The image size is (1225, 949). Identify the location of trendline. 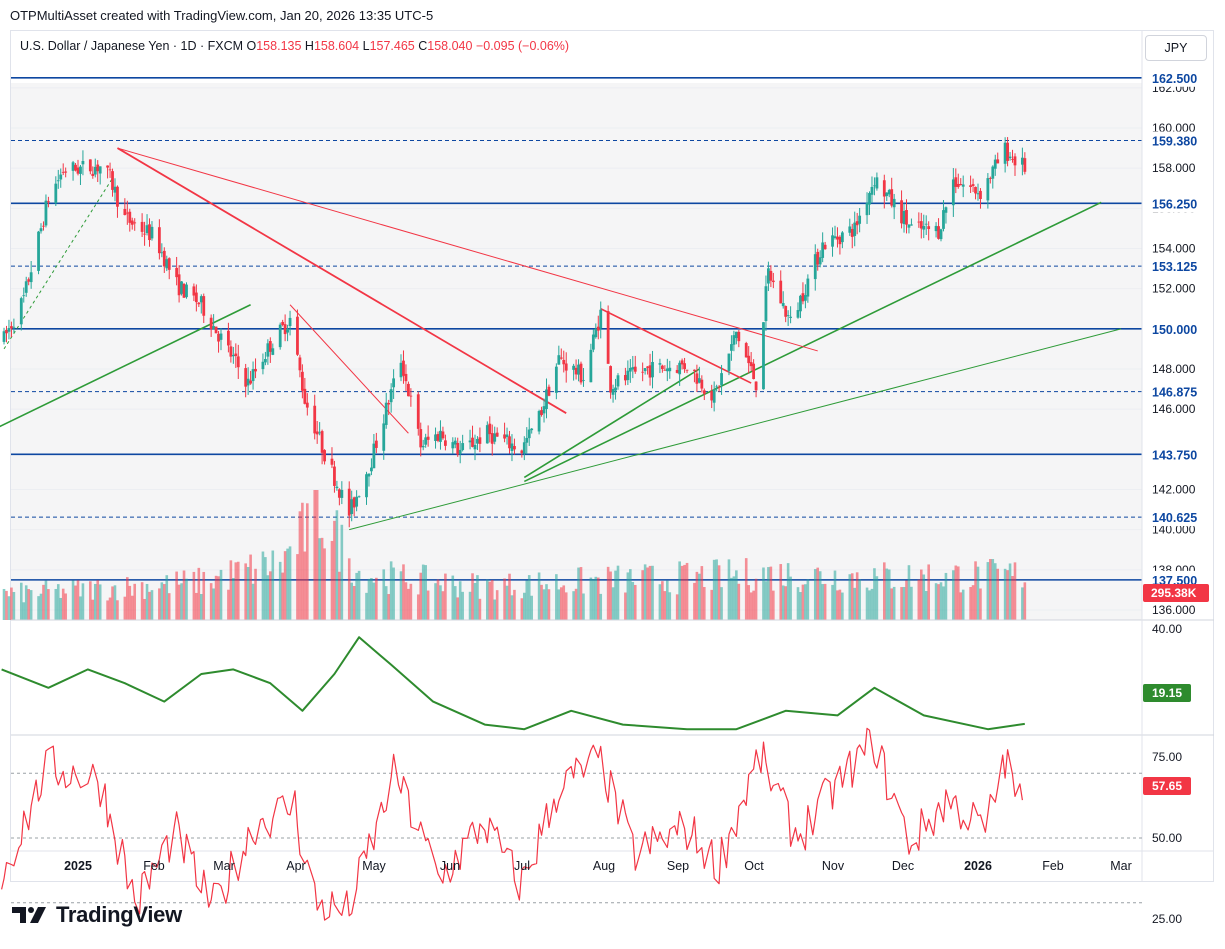
(125, 366).